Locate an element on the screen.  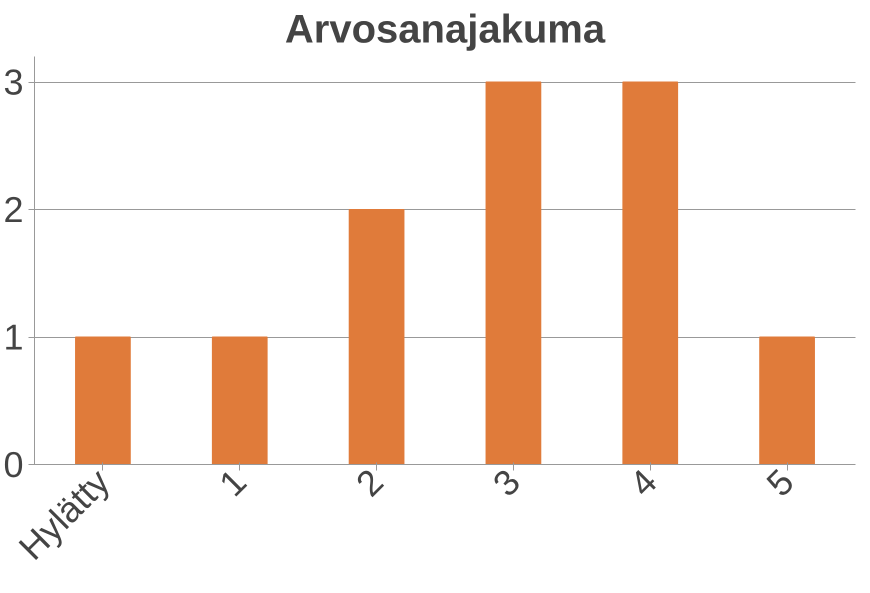
x-tick-label: 3 is located at coordinates (506, 482).